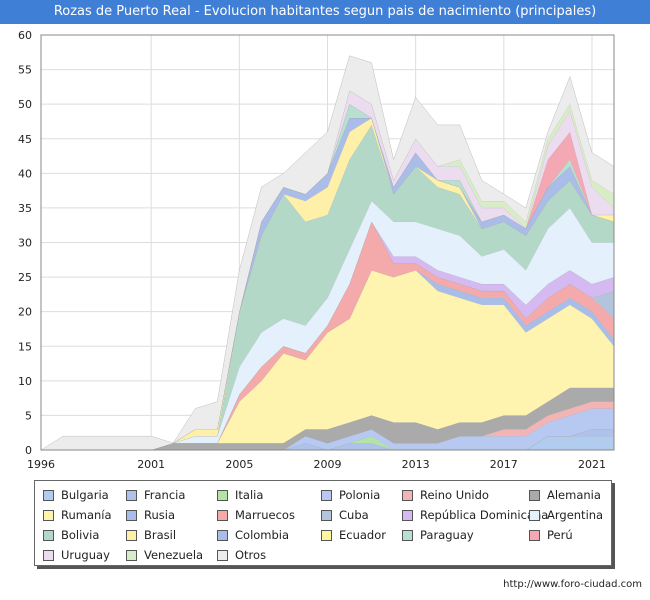 Image resolution: width=650 pixels, height=600 pixels. What do you see at coordinates (25, 346) in the screenshot?
I see `y-tick-label: 15` at bounding box center [25, 346].